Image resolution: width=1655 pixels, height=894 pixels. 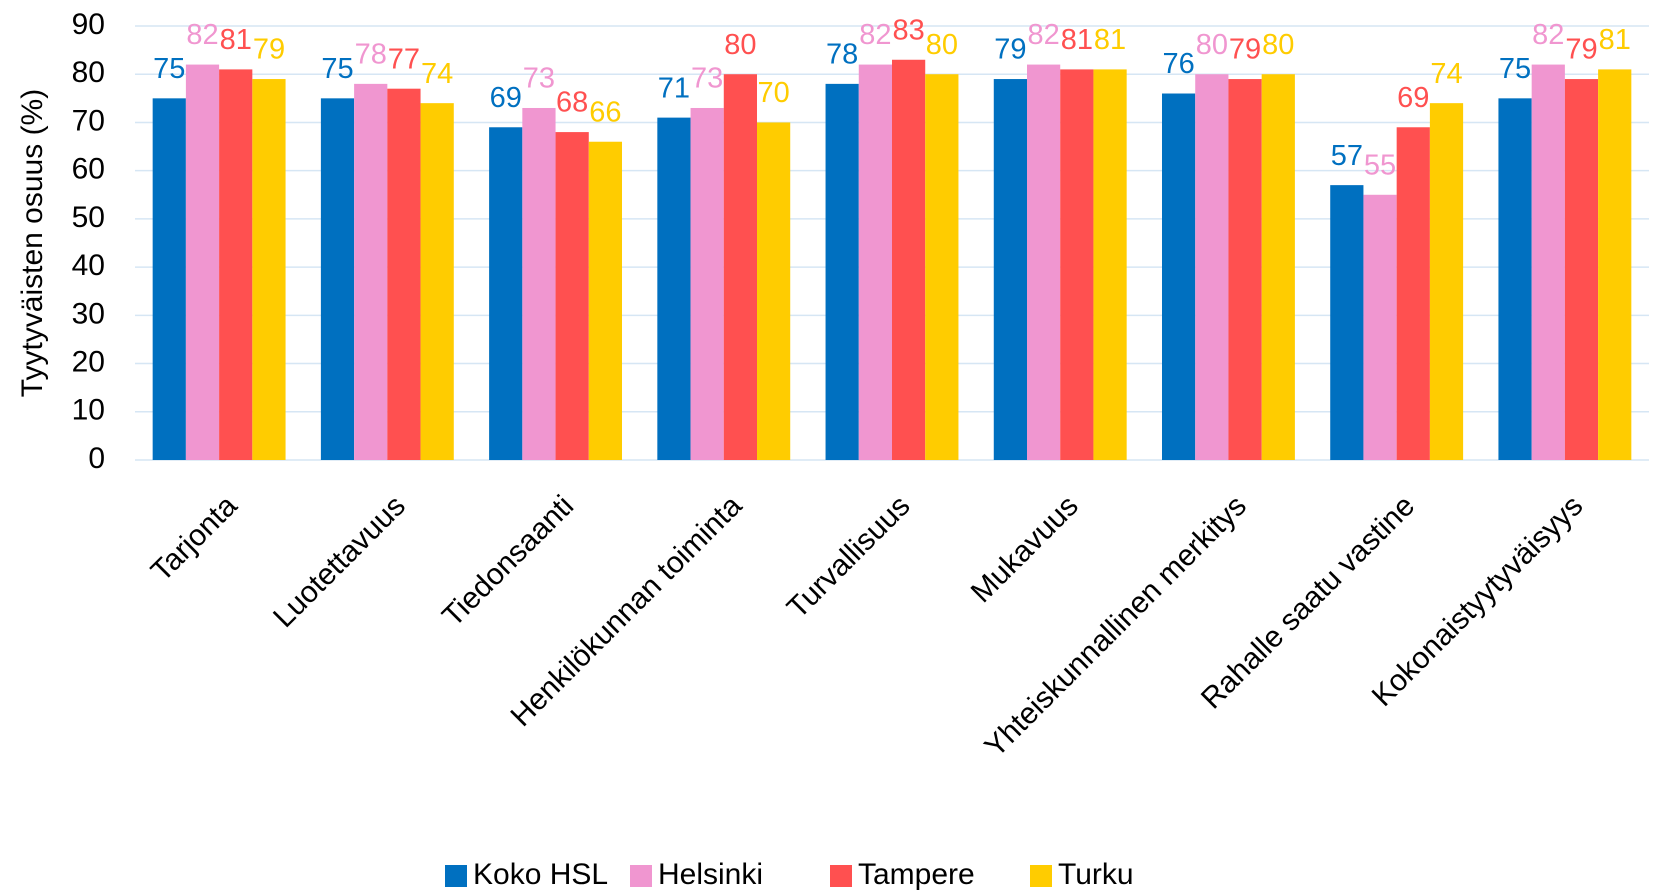 I want to click on data-label: 68, so click(x=572, y=103).